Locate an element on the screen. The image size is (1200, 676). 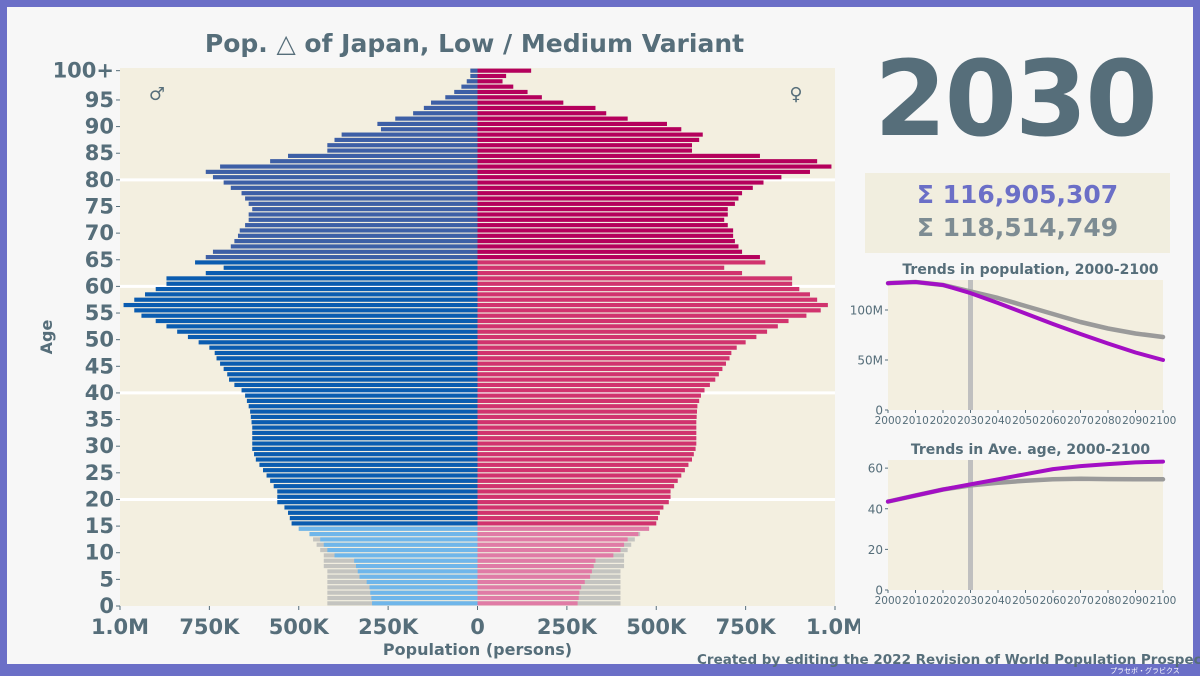
trend-y-tick-label: 50M is located at coordinates (870, 361).